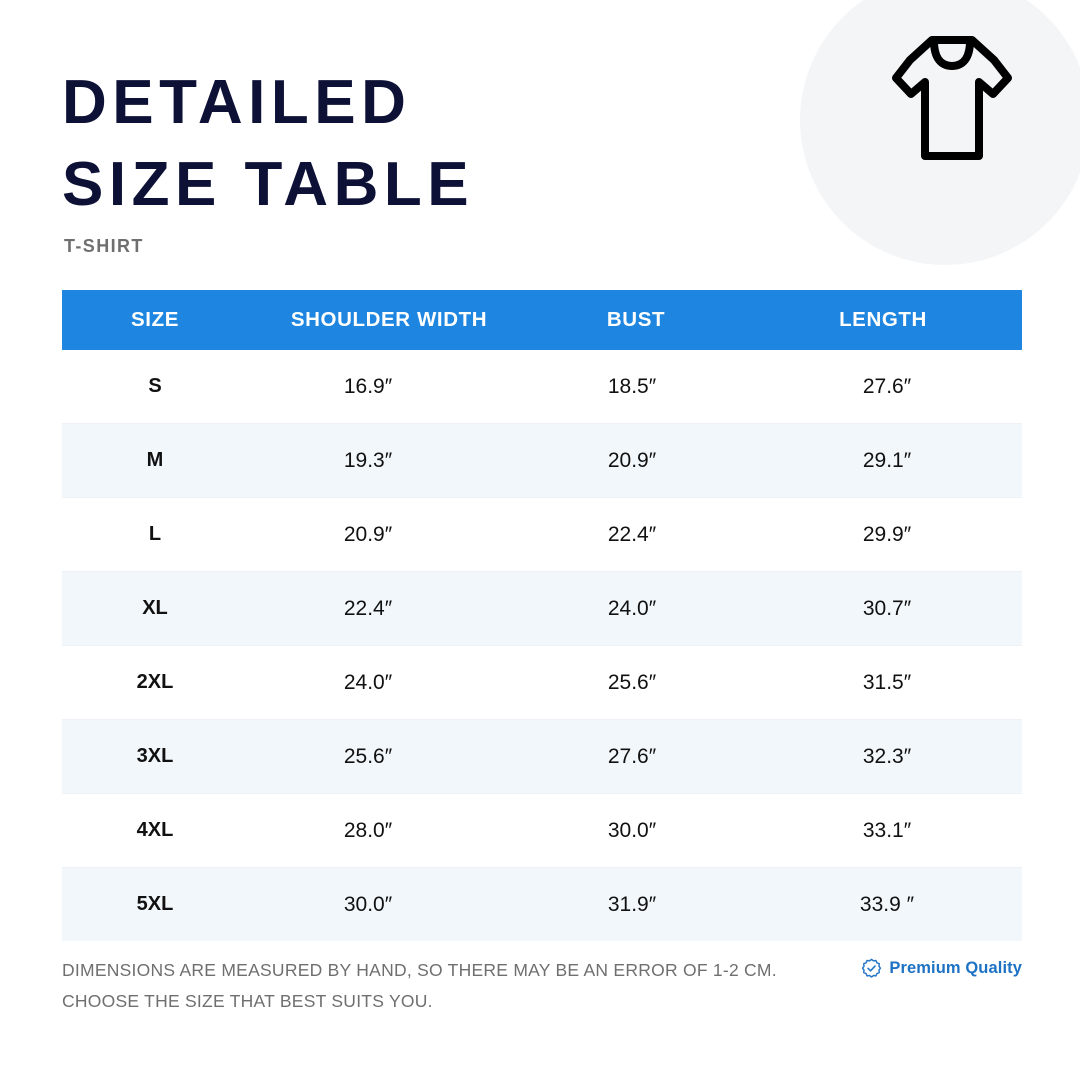 This screenshot has width=1080, height=1080. Describe the element at coordinates (153, 830) in the screenshot. I see `cell-size: 4XL` at that location.